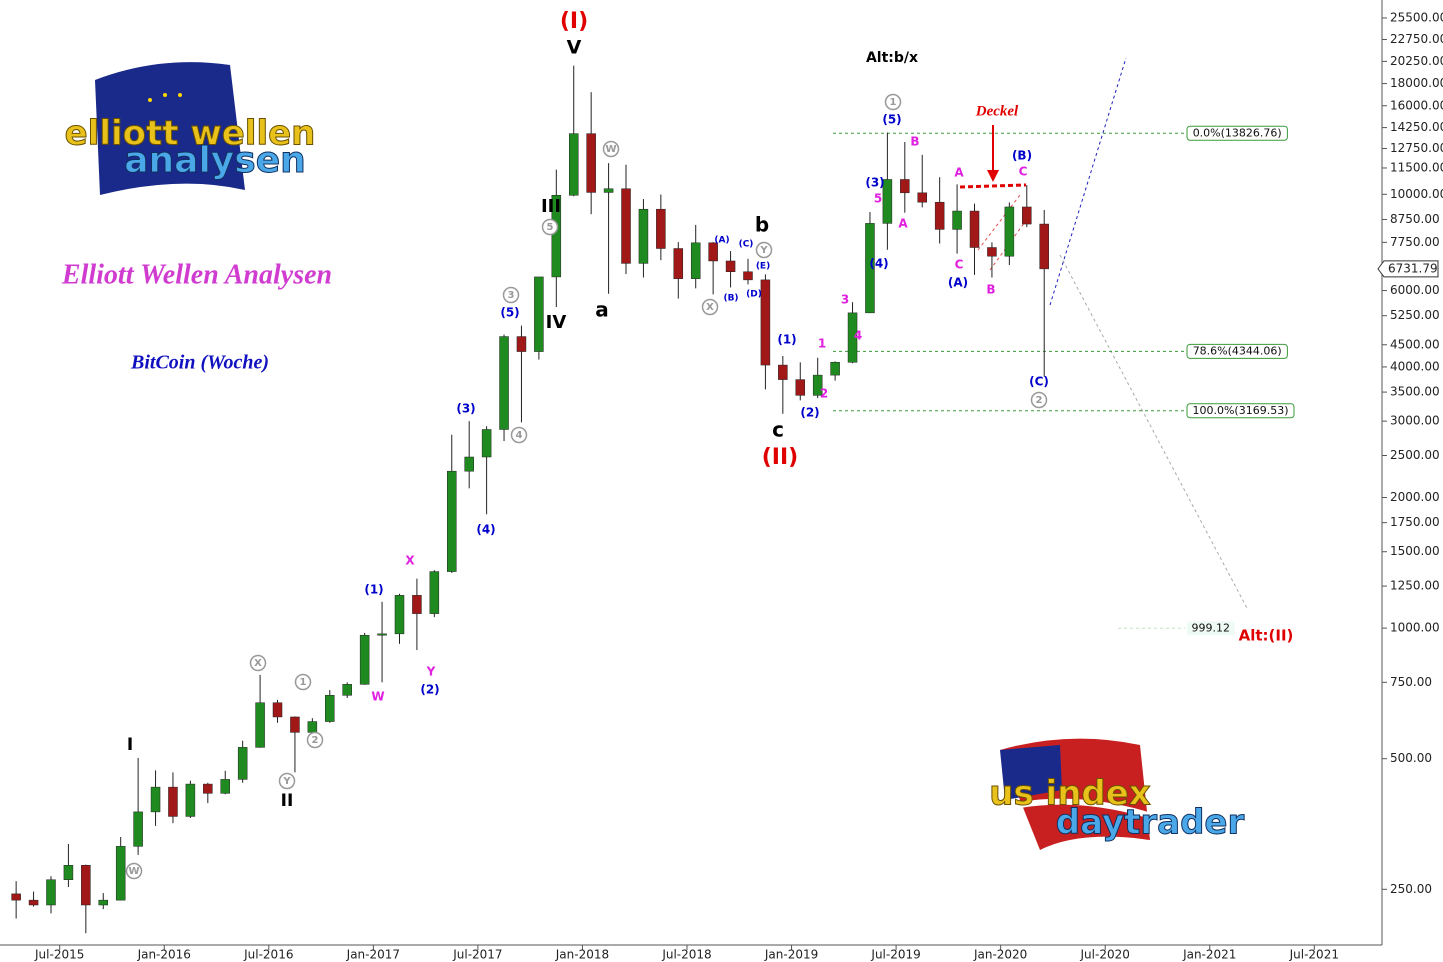 This screenshot has width=1443, height=962. I want to click on wave-label: X, so click(410, 561).